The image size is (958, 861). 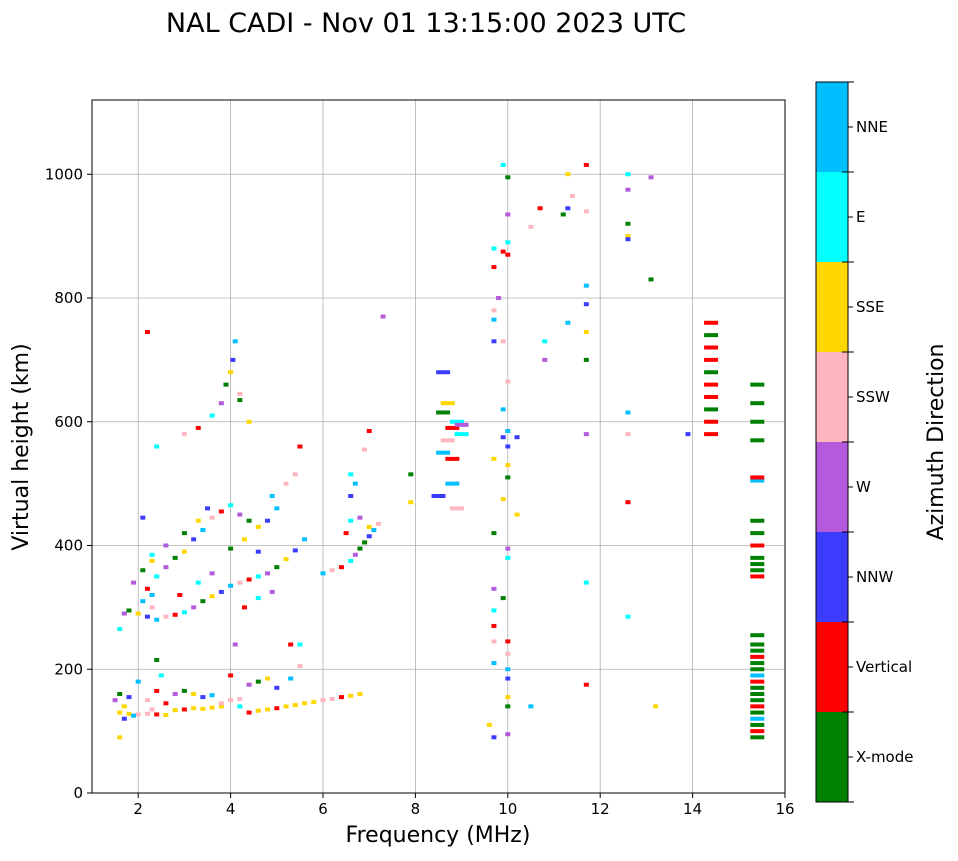 What do you see at coordinates (323, 809) in the screenshot?
I see `x-tick-label: 6` at bounding box center [323, 809].